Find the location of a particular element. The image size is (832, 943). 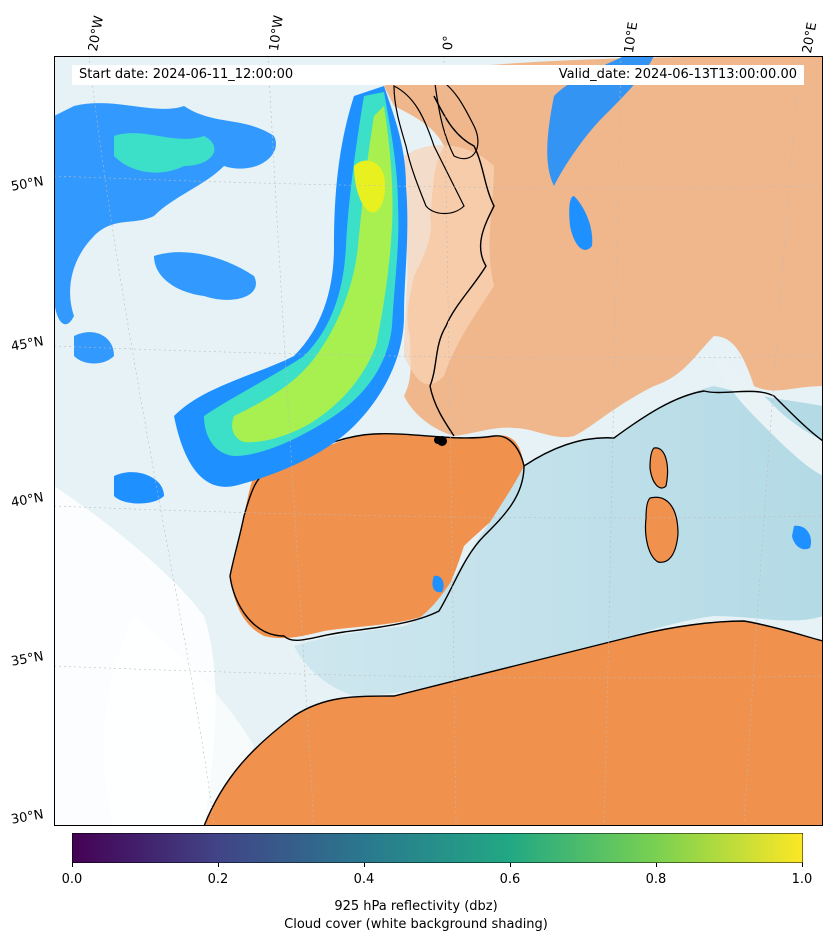

colorbar is located at coordinates (437, 848).